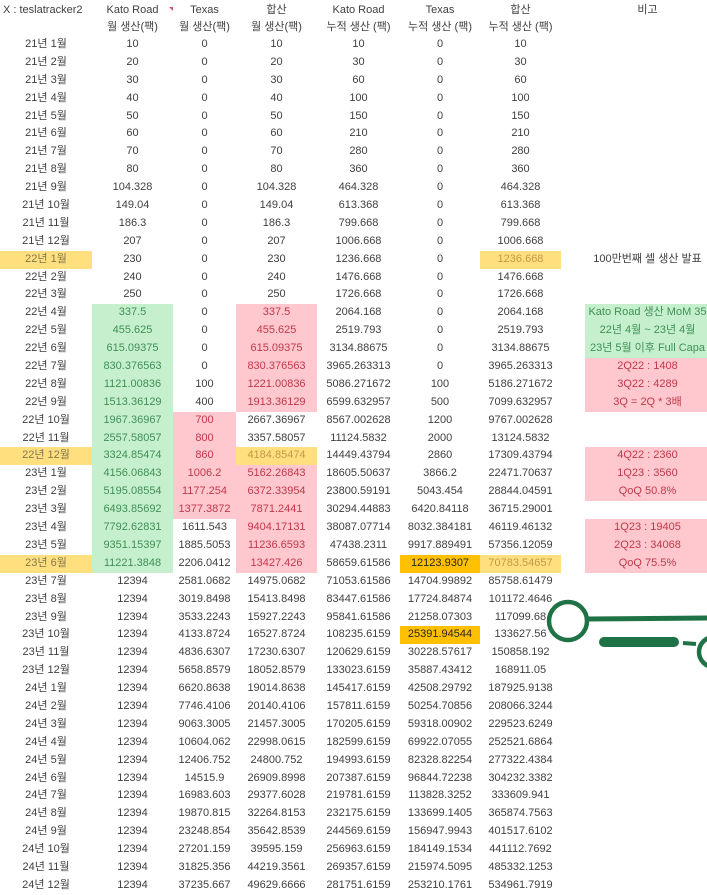  I want to click on sheet-cell: 1200, so click(440, 419).